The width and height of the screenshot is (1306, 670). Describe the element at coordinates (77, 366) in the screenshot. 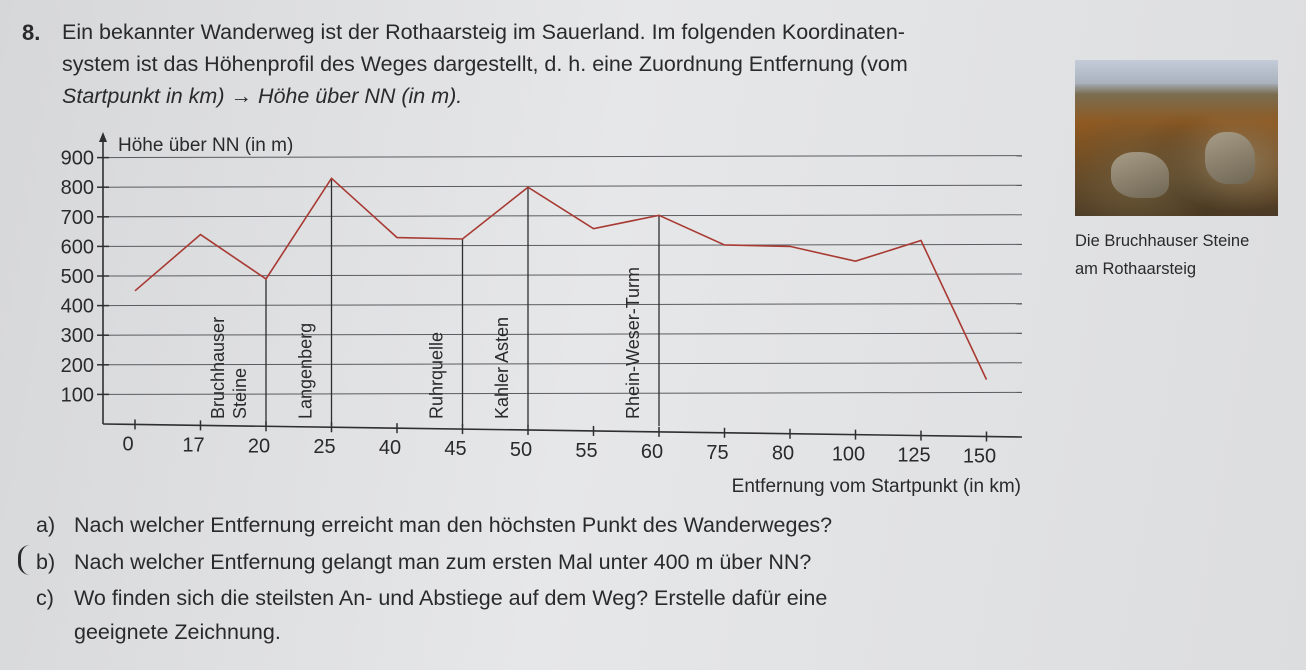

I see `y-tick-label: 200` at that location.